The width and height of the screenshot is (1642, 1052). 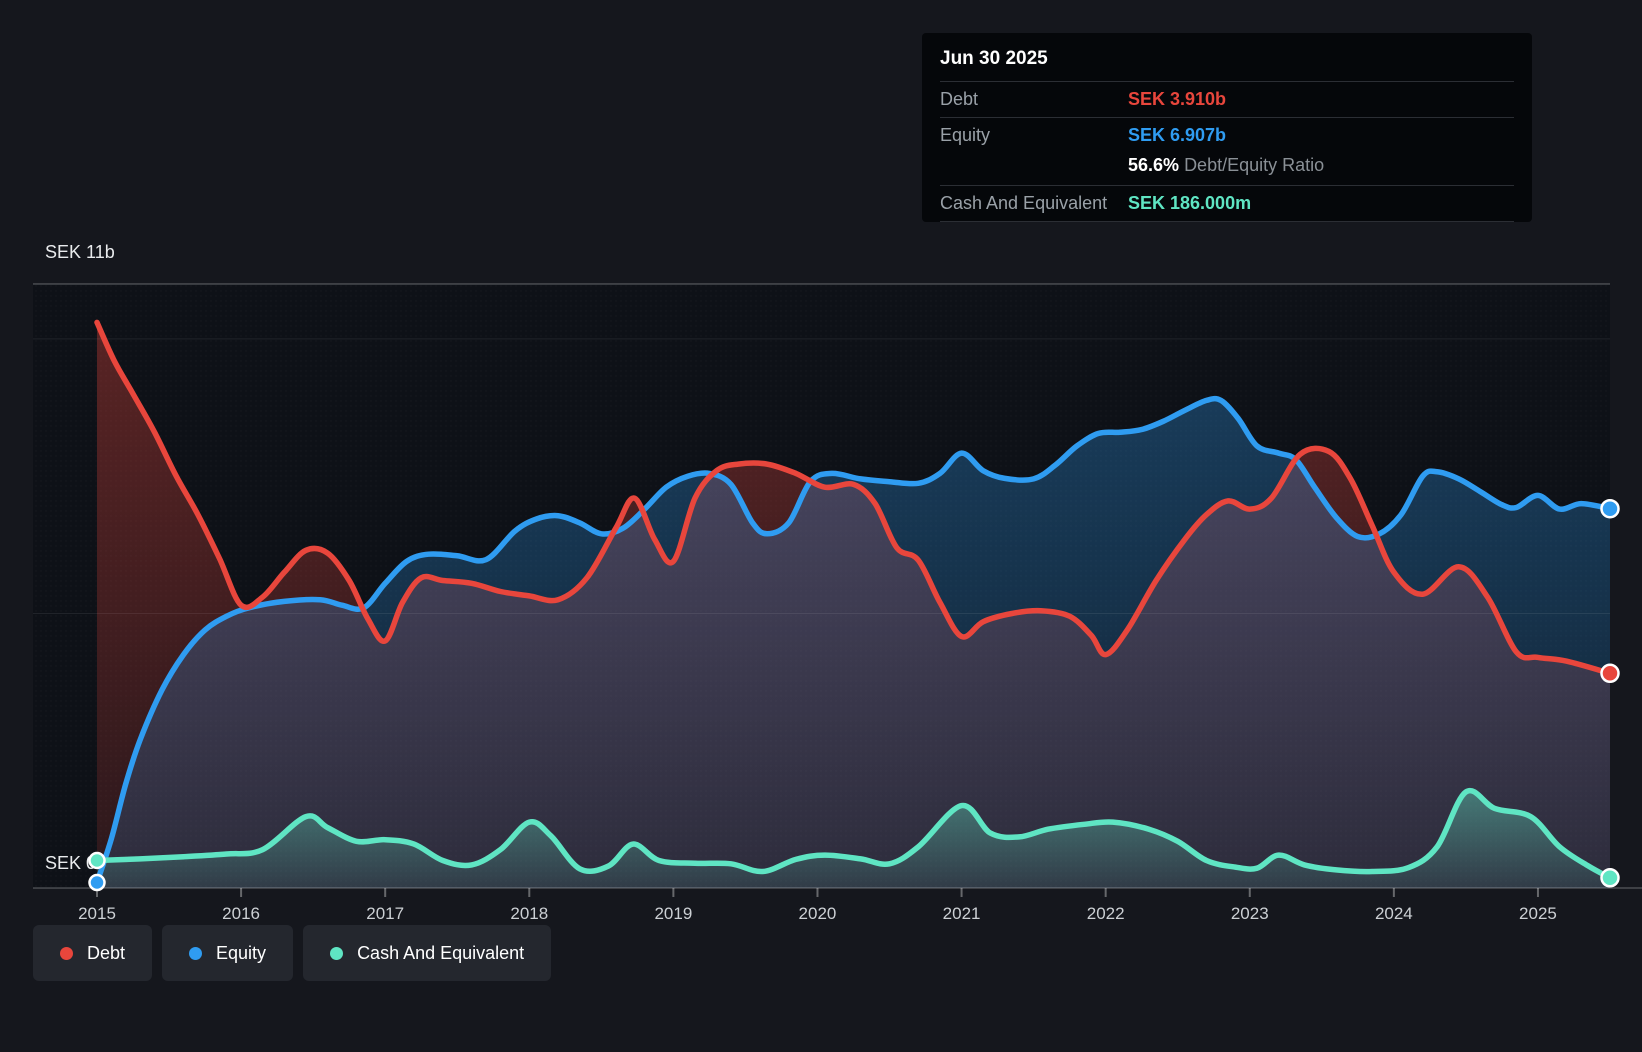 What do you see at coordinates (1610, 508) in the screenshot?
I see `equity-endpoint-marker` at bounding box center [1610, 508].